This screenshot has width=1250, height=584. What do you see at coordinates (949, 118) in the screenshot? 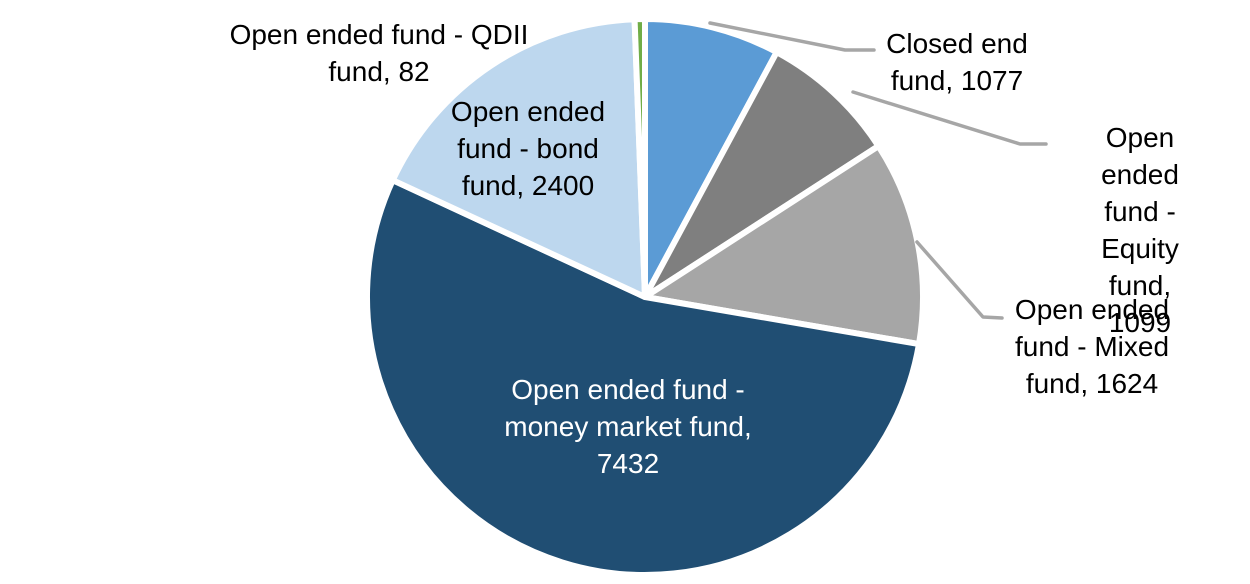
I see `leader-line-equity-fund` at bounding box center [949, 118].